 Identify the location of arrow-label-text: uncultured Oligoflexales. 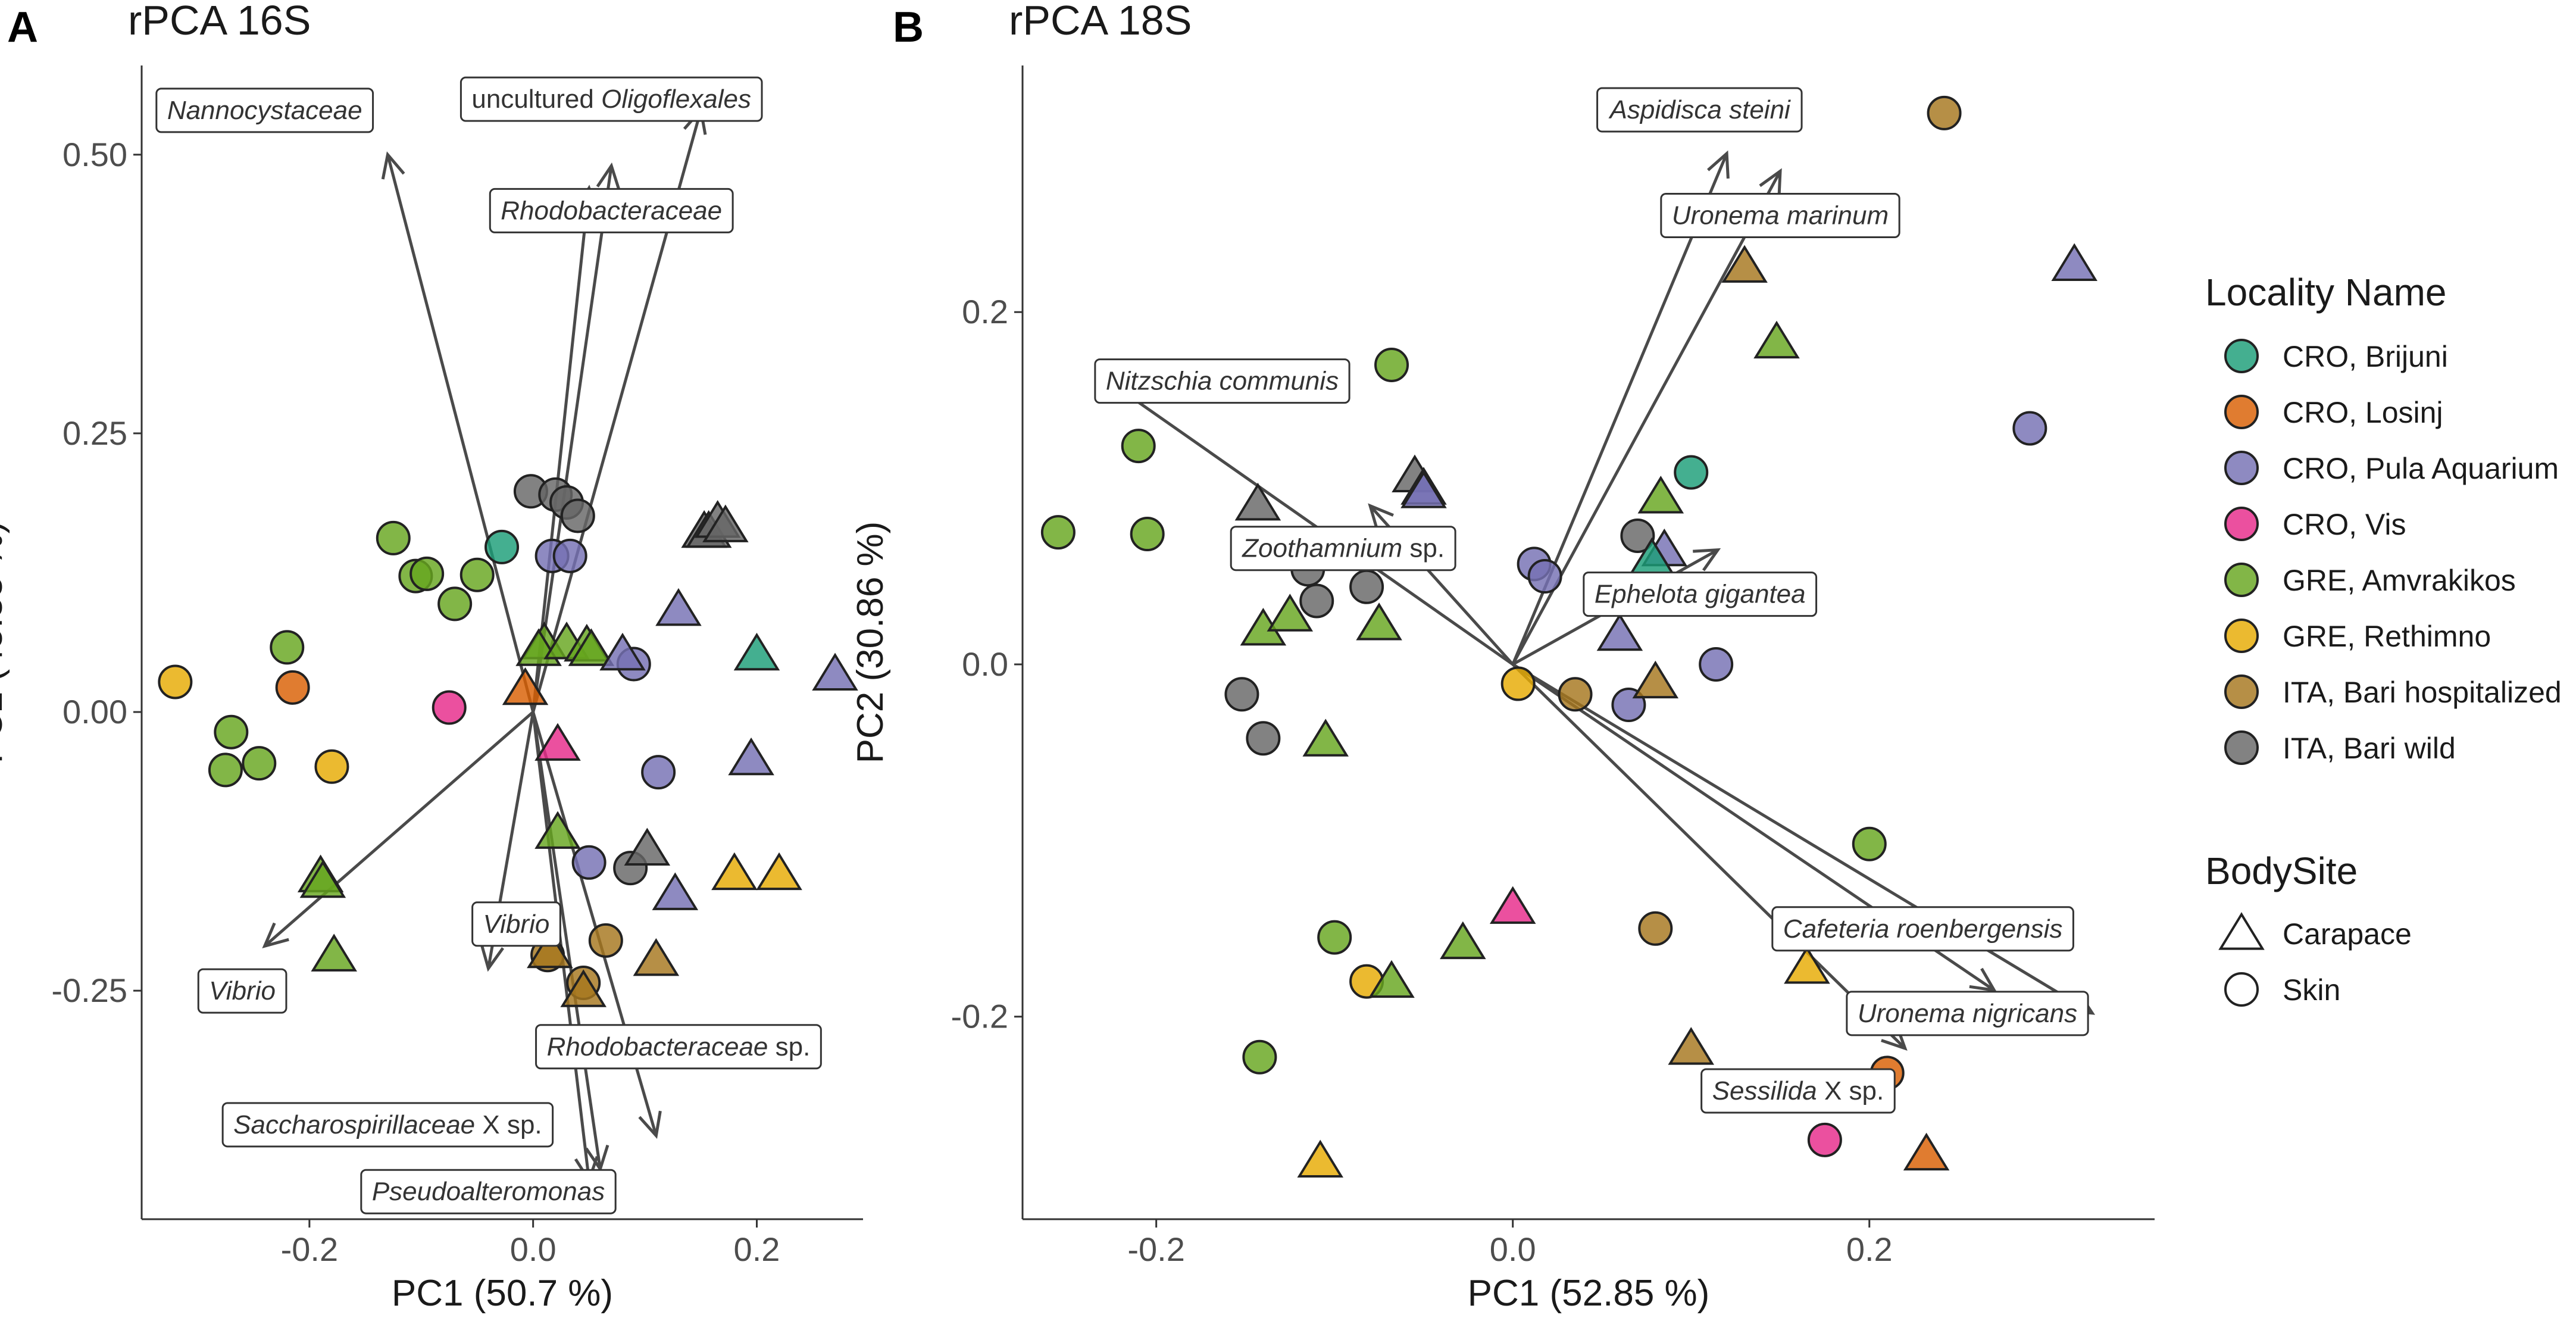
(611, 99).